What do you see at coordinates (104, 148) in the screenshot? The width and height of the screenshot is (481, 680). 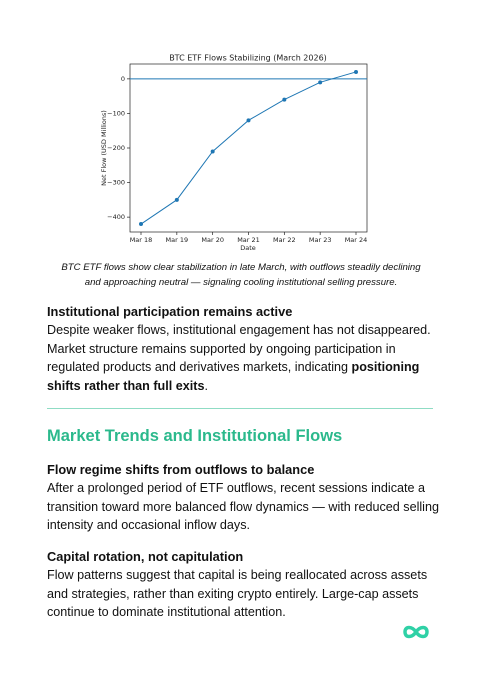 I see `y-axis-label: Net Flow (USD Millions)` at bounding box center [104, 148].